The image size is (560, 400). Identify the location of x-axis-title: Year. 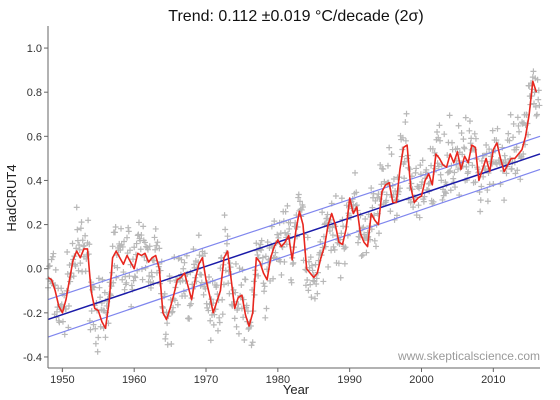
(296, 389).